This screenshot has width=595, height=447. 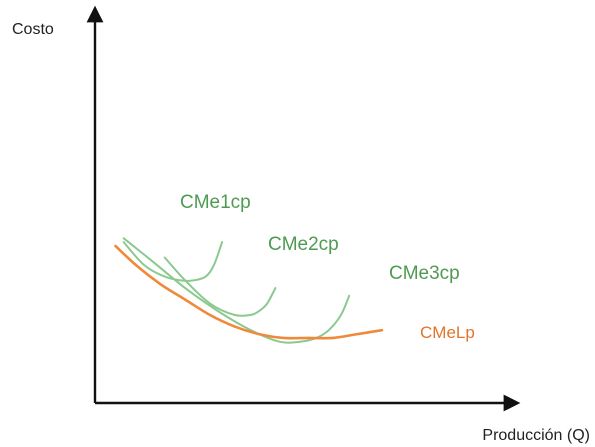 I want to click on series-line-cme3cp, so click(x=236, y=290).